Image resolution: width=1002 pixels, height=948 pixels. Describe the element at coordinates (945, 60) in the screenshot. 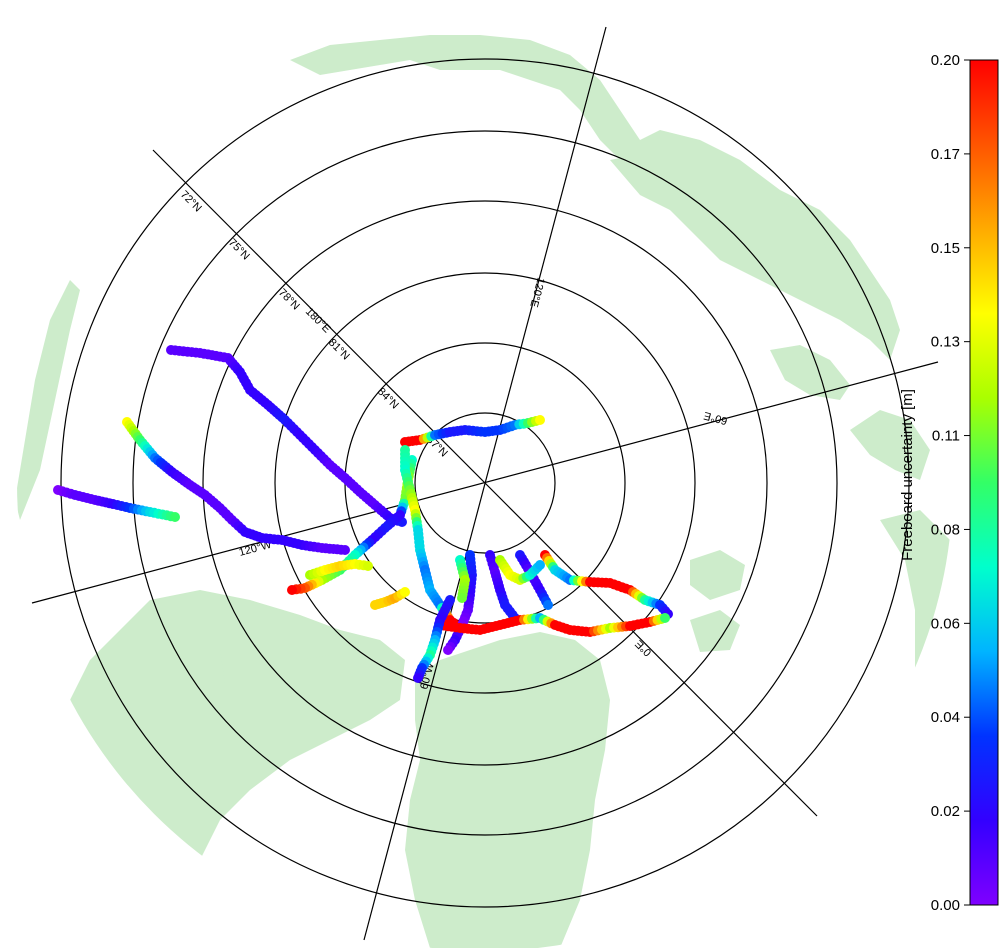

I see `colorbar-tick-label: 0.20` at that location.